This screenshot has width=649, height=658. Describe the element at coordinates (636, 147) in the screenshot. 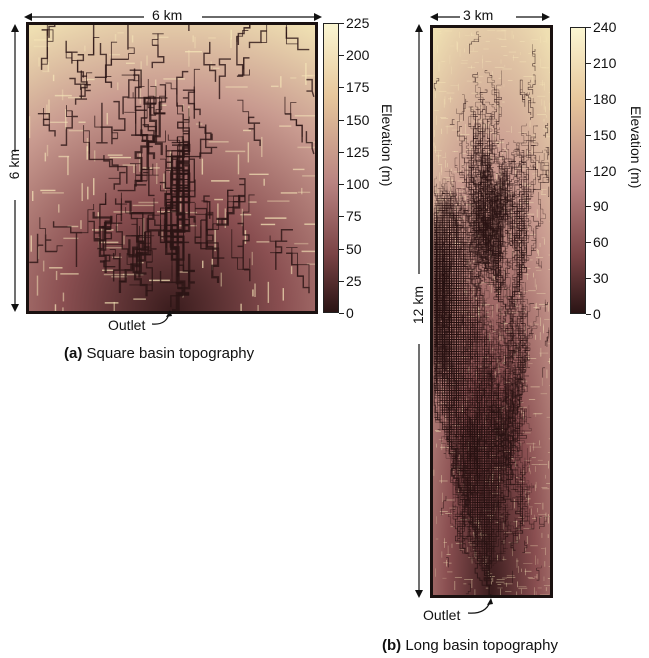

I see `colorbar-title-b: Elevation (m)` at that location.